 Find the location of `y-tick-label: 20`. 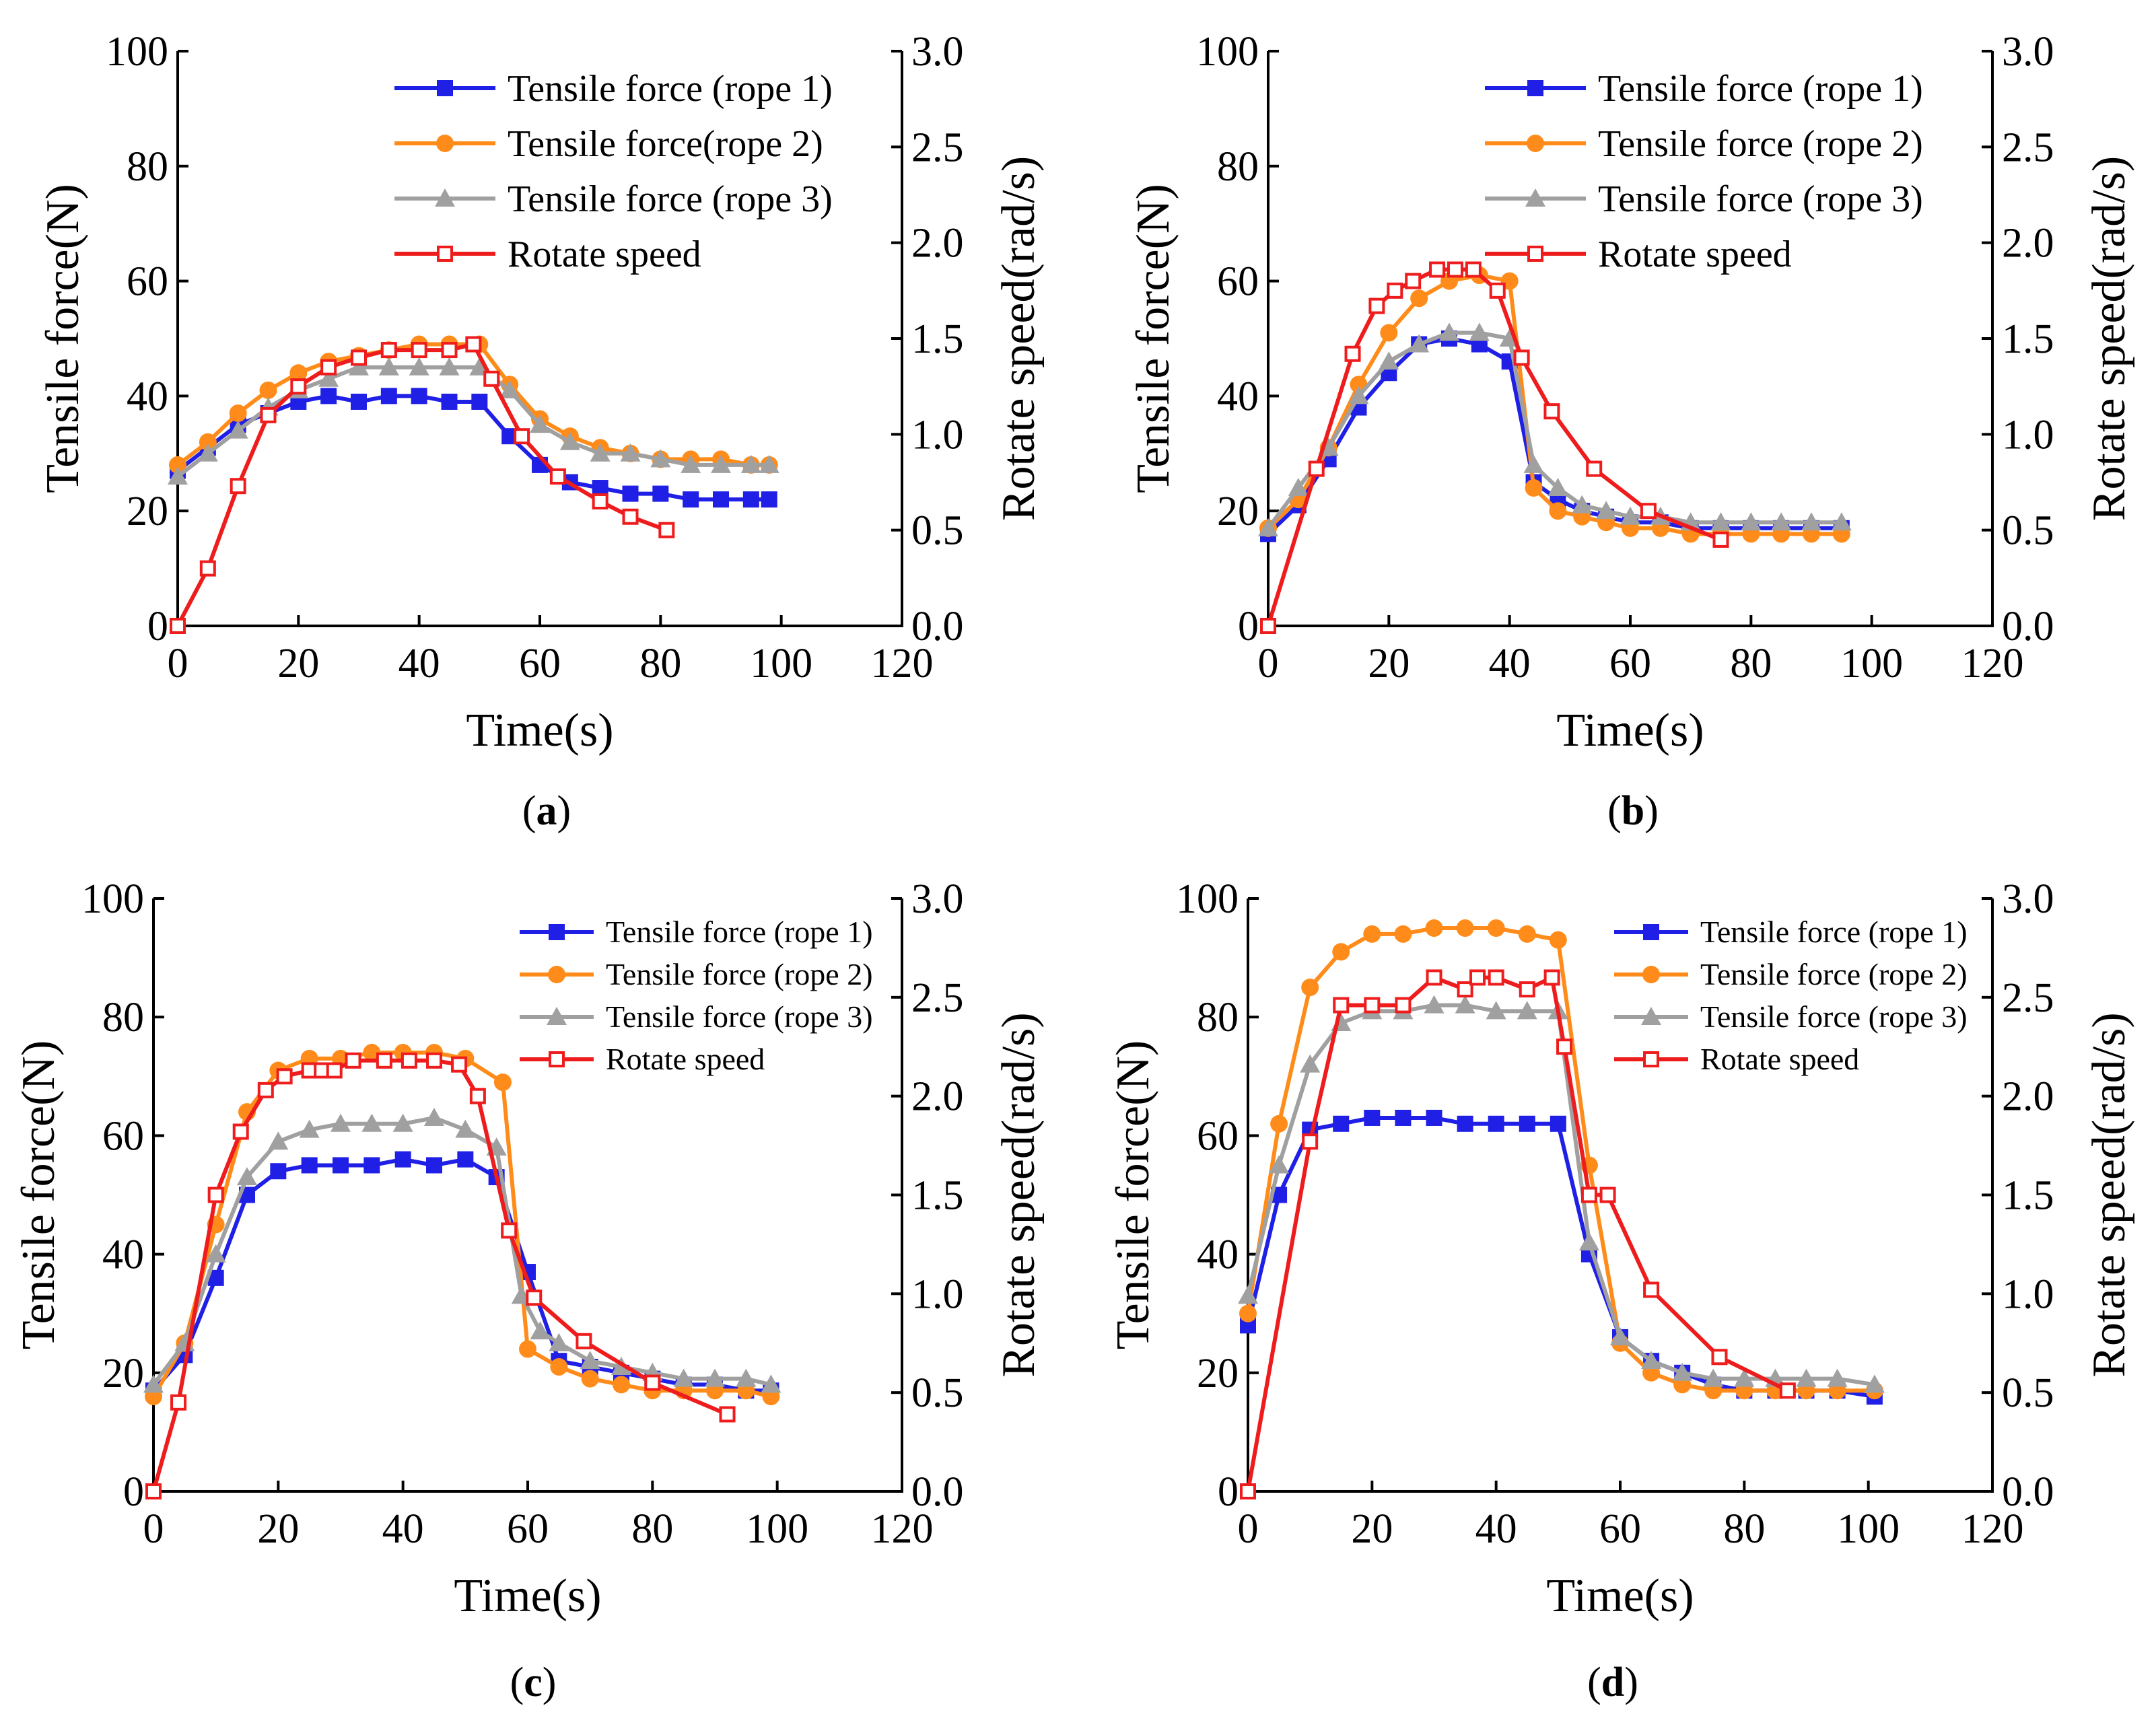

y-tick-label: 20 is located at coordinates (147, 511).